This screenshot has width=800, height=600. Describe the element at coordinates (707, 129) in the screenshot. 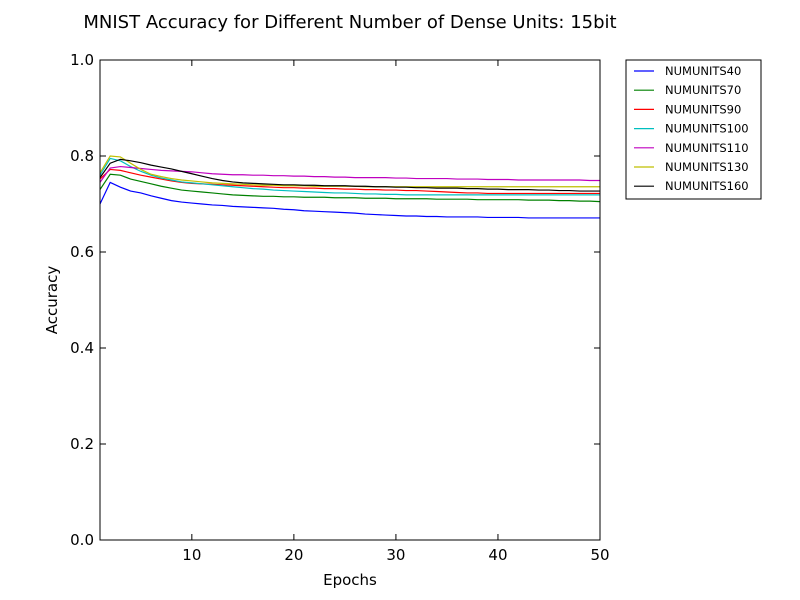

I see `legend-label: NUMUNITS100` at that location.